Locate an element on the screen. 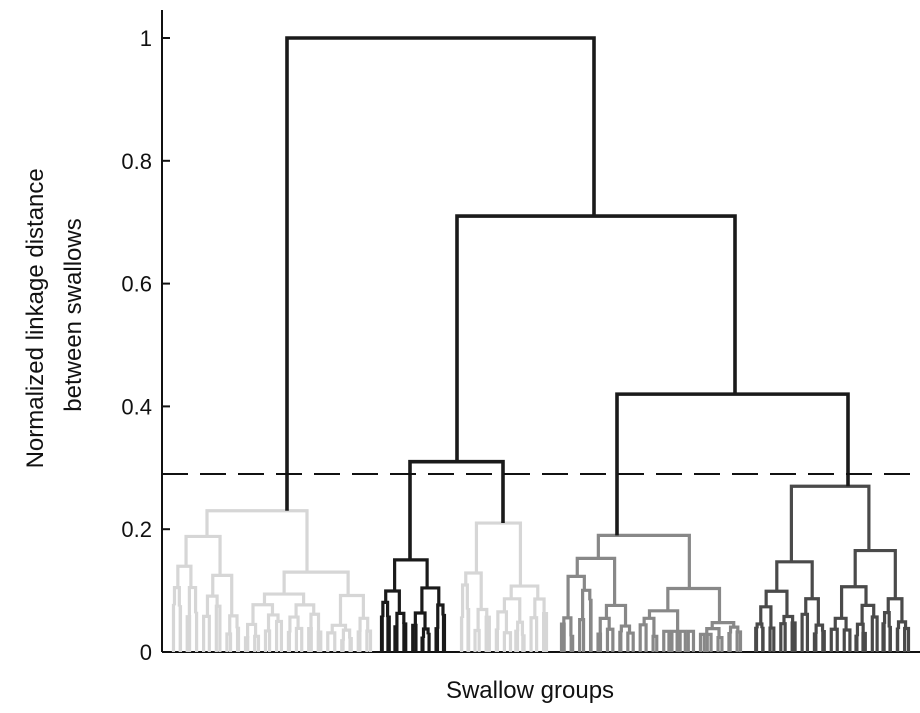 The image size is (920, 713). y-tick-label: 1 is located at coordinates (146, 38).